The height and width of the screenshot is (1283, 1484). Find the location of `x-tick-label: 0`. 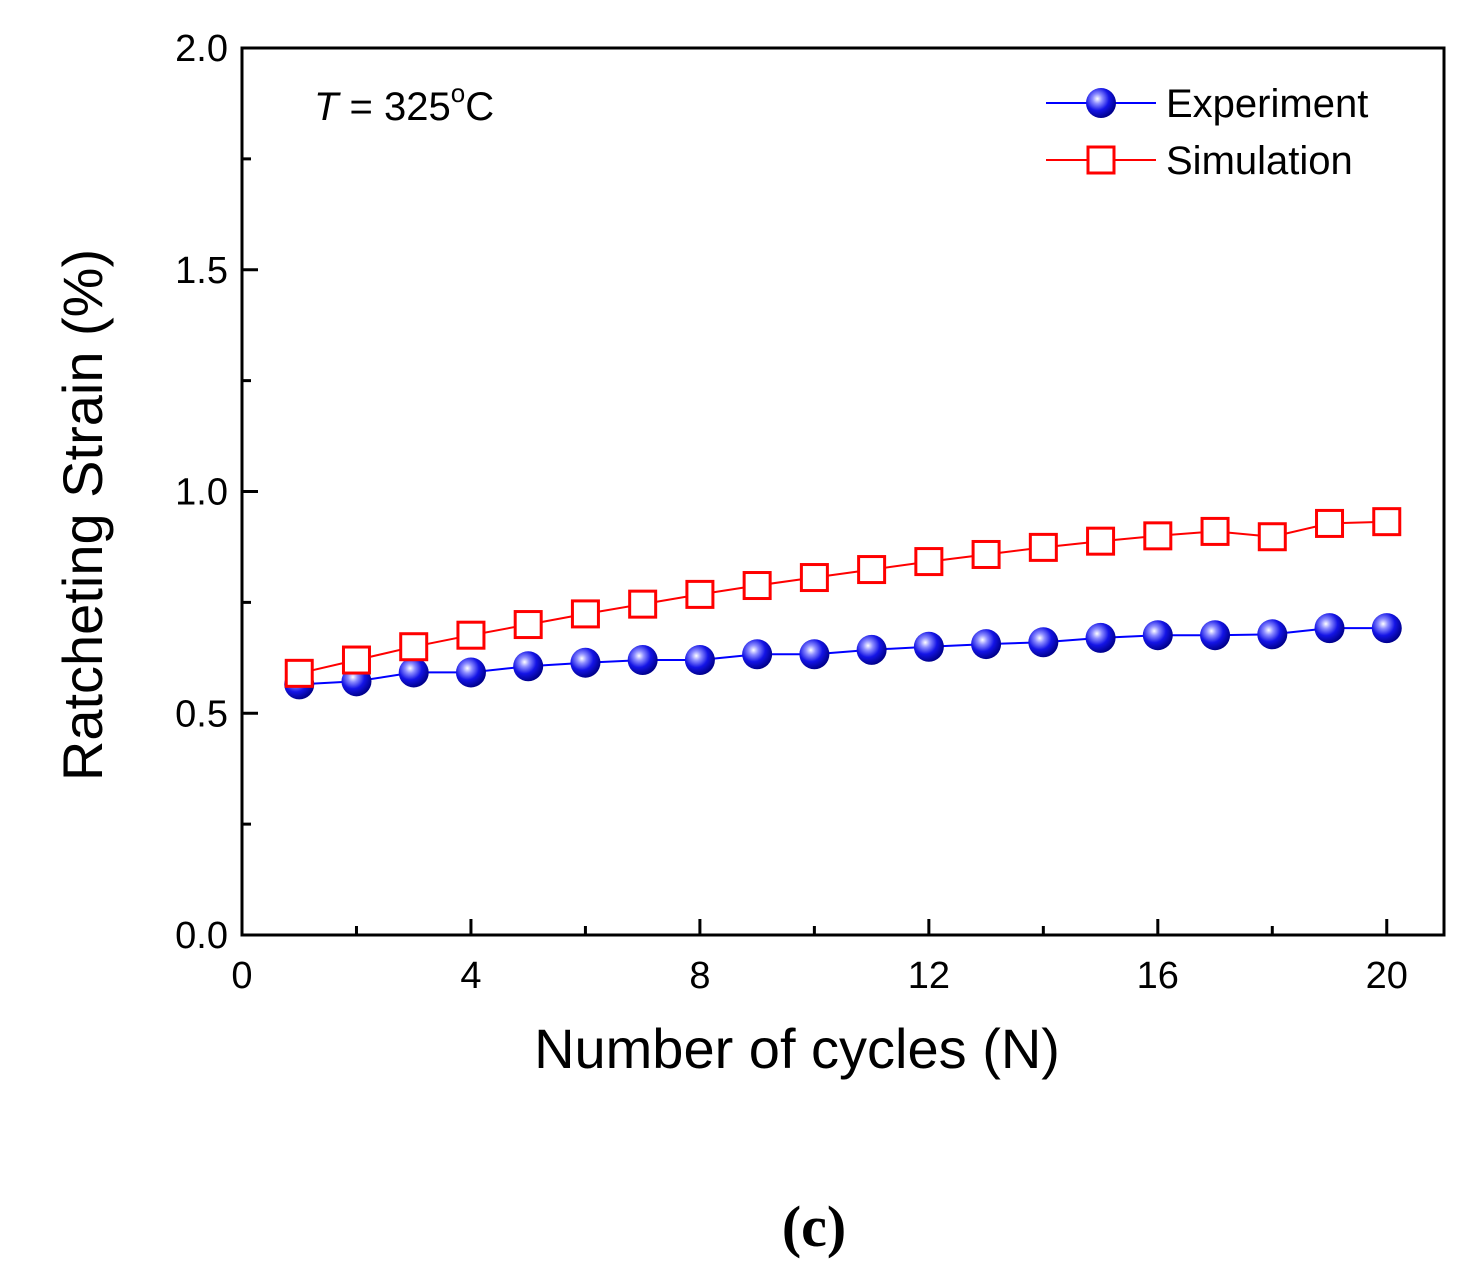

x-tick-label: 0 is located at coordinates (241, 976).